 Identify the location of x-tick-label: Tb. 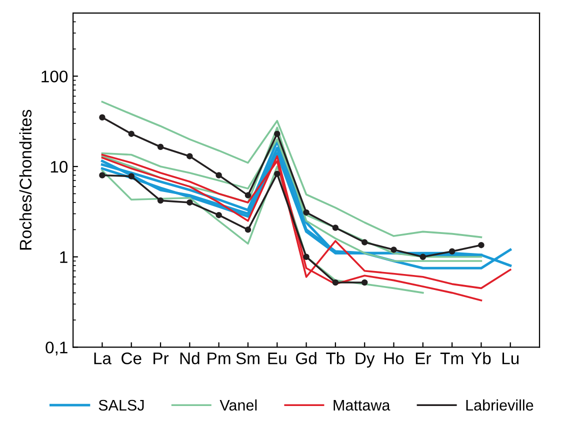
(335, 358).